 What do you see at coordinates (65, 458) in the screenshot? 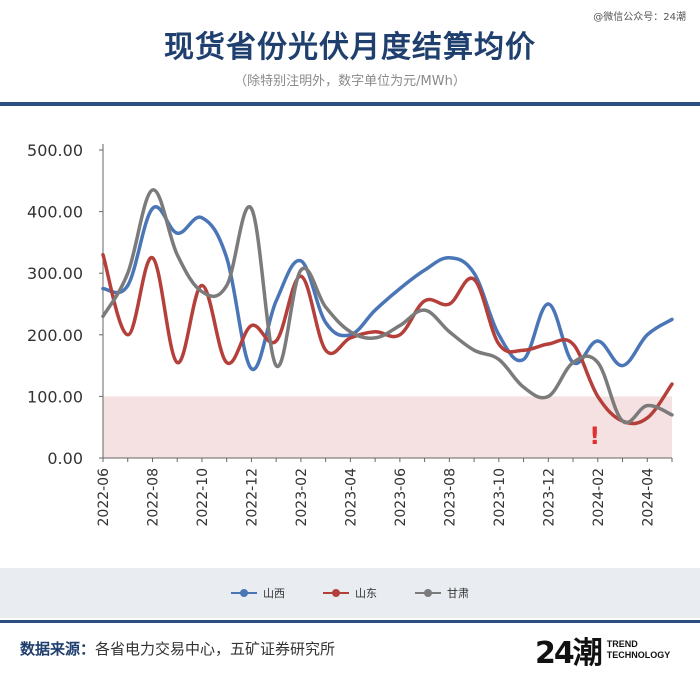
I see `y-tick-label: 0.00` at bounding box center [65, 458].